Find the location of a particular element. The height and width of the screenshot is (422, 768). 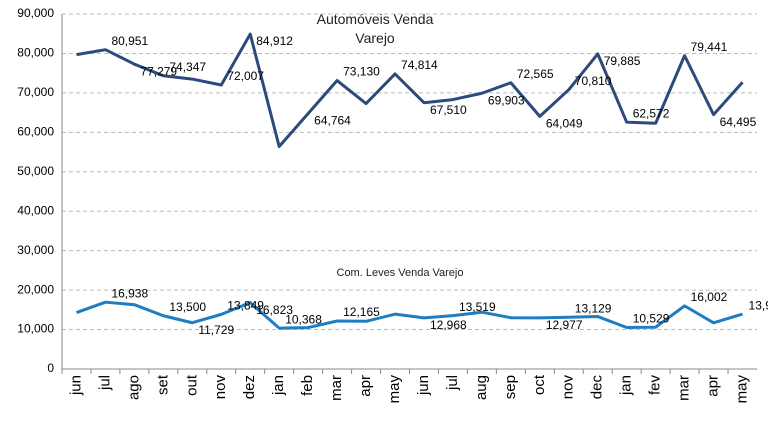

y-tick-label: 50,000 is located at coordinates (35, 171).